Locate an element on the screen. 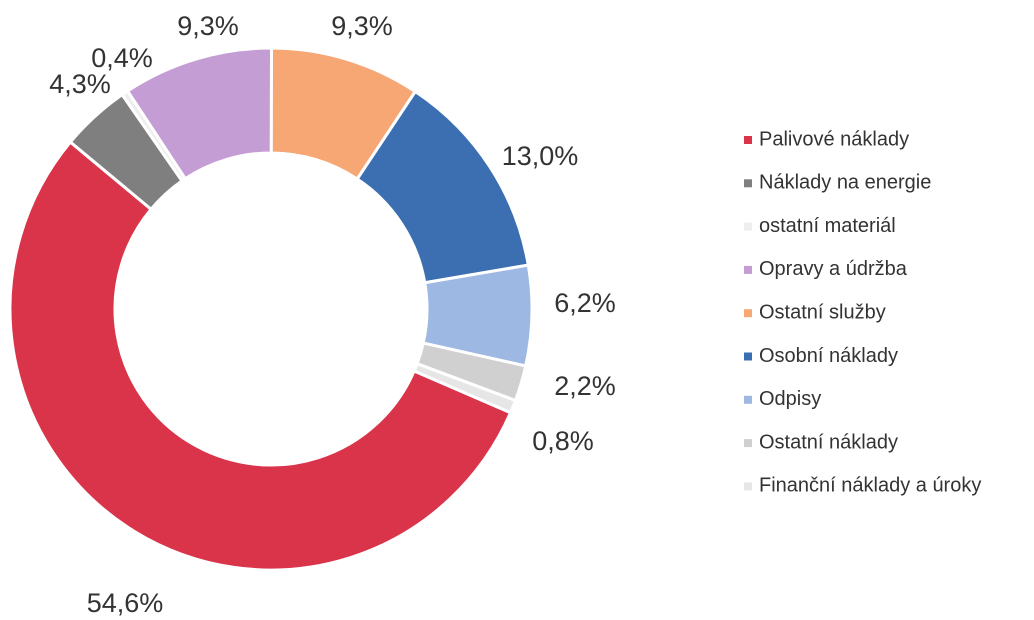 Image resolution: width=1034 pixels, height=620 pixels. data-label: 6,2% is located at coordinates (585, 303).